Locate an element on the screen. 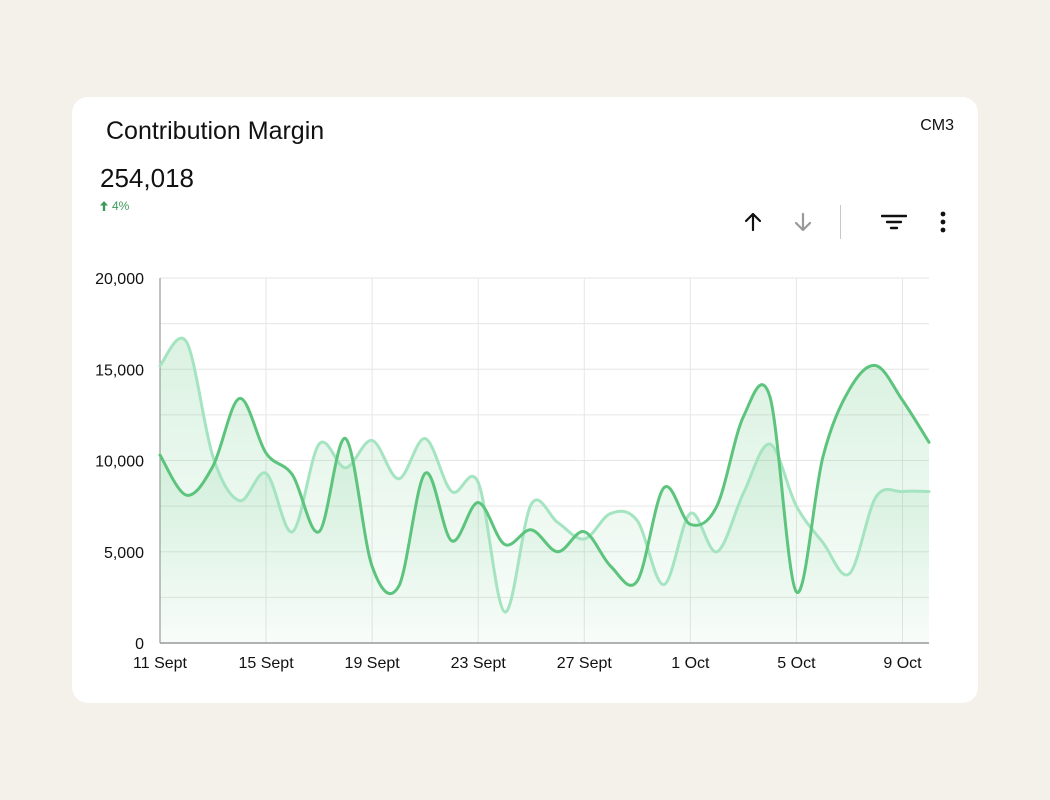 This screenshot has width=1050, height=800. sort-descending-button is located at coordinates (803, 222).